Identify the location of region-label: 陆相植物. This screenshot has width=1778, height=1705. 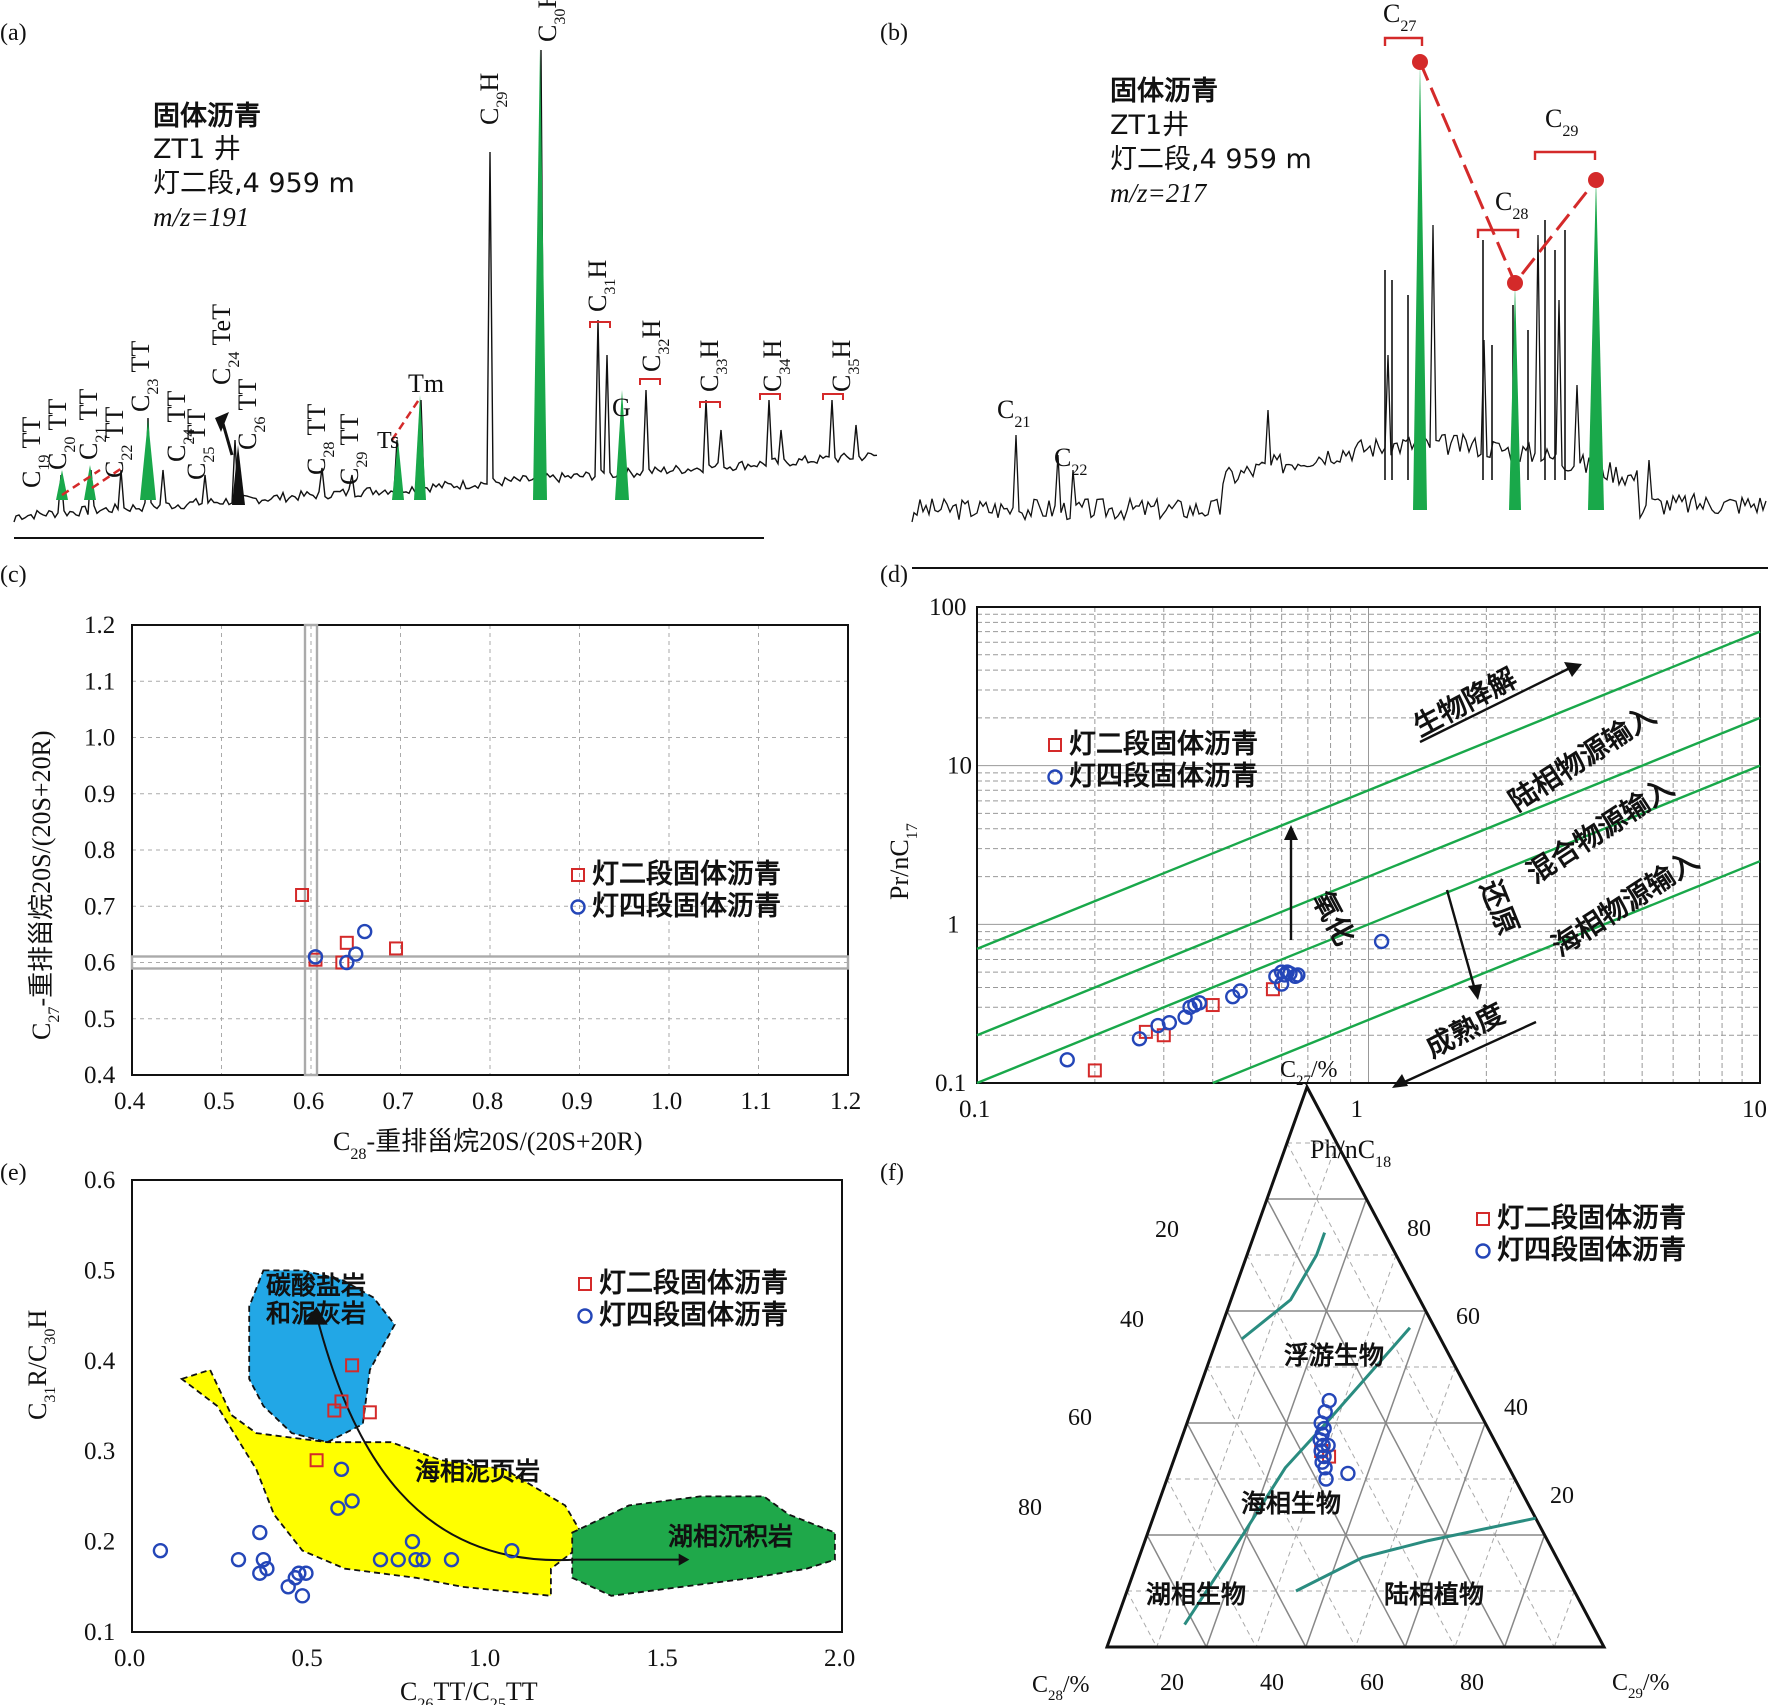
(1434, 1594).